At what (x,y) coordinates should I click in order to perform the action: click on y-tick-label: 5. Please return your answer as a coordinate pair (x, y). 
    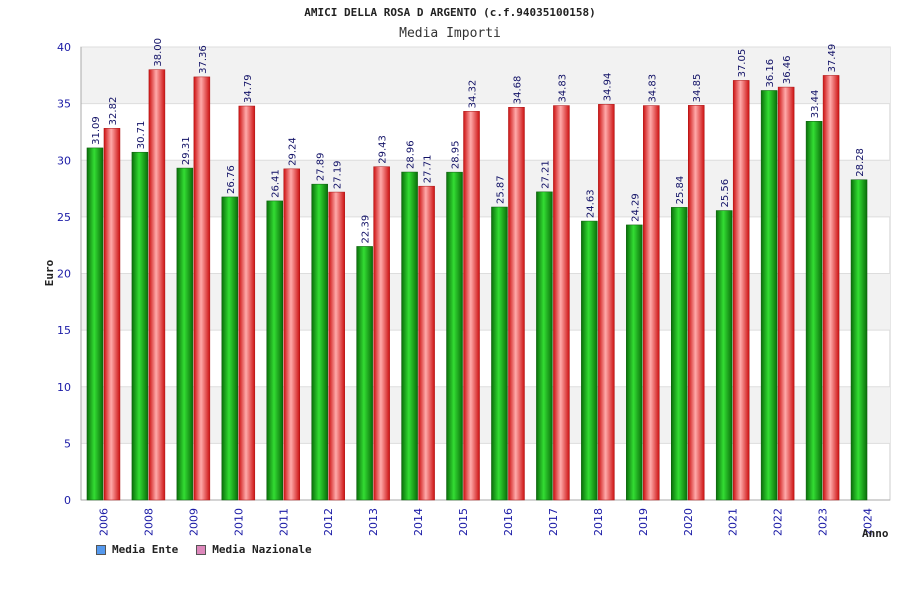
    Looking at the image, I should click on (67, 443).